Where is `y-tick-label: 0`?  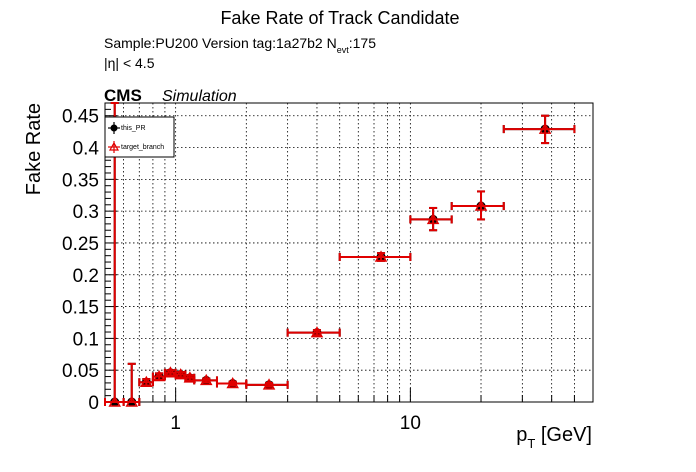 y-tick-label: 0 is located at coordinates (93, 403).